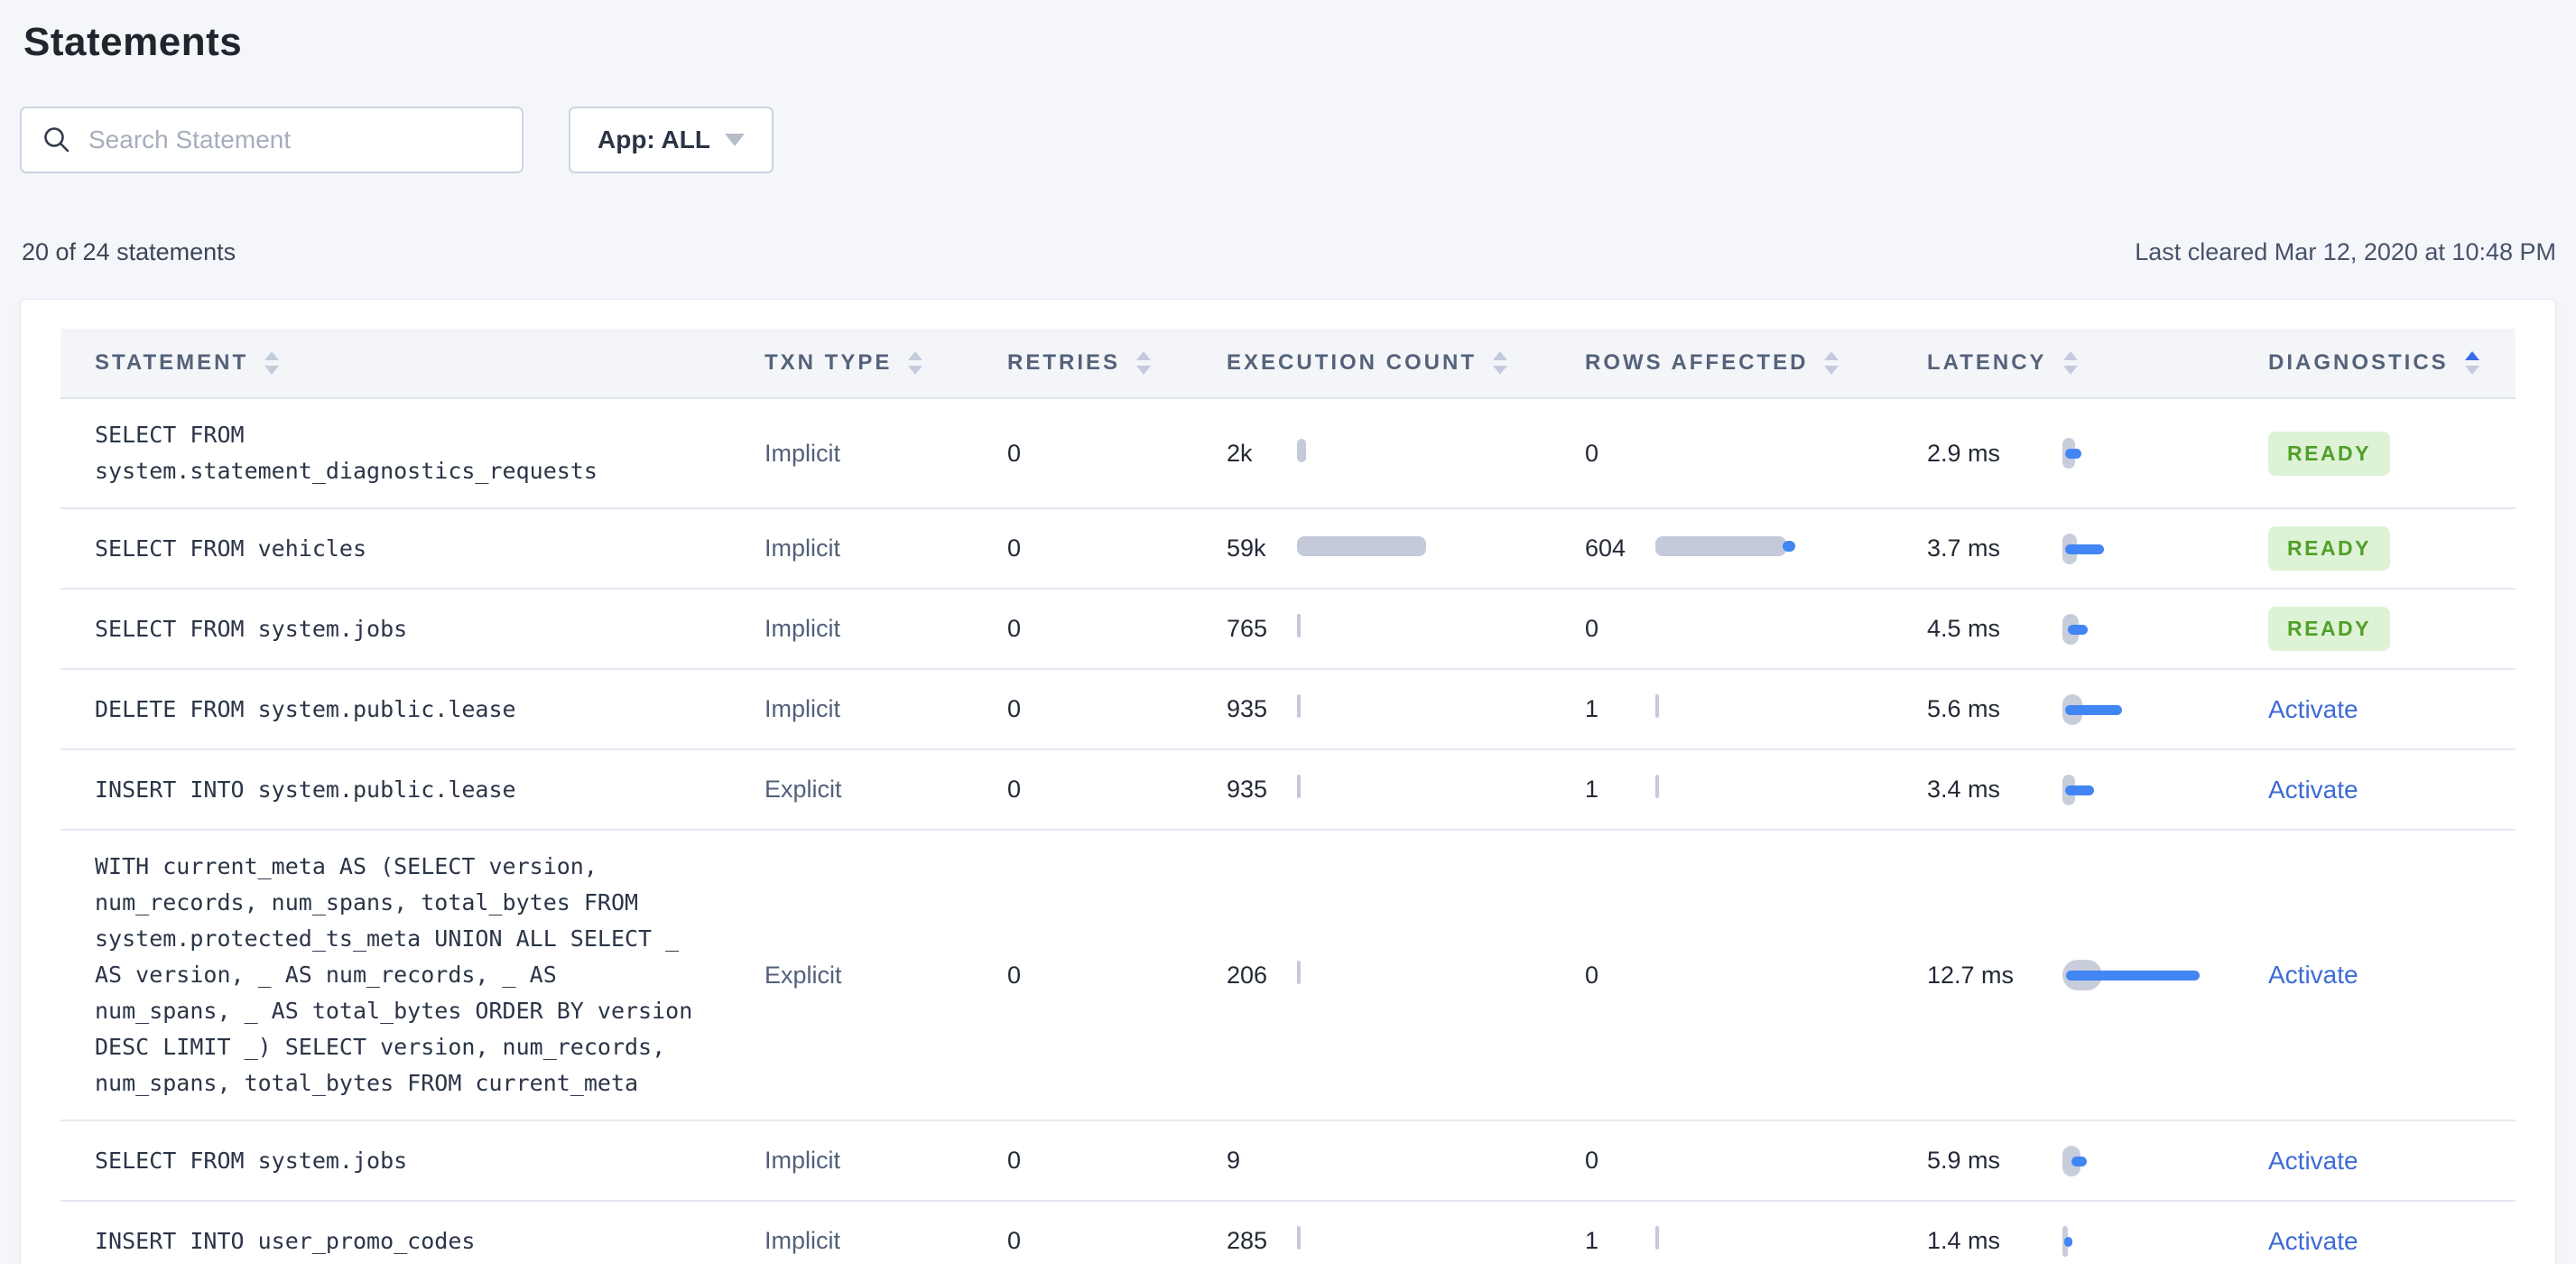  I want to click on column-header-latency: LATENCY, so click(2098, 363).